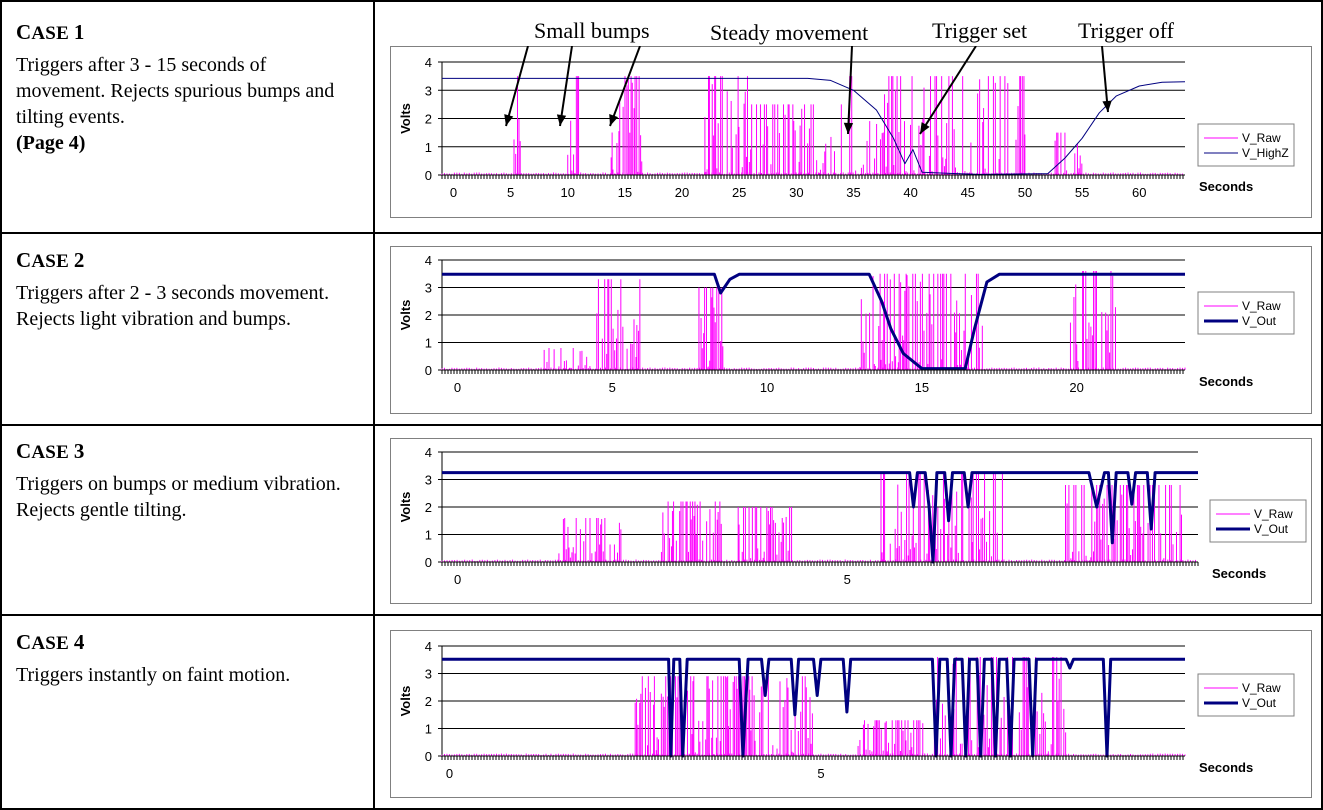 The width and height of the screenshot is (1323, 810). Describe the element at coordinates (814, 126) in the screenshot. I see `series-v-highz` at that location.